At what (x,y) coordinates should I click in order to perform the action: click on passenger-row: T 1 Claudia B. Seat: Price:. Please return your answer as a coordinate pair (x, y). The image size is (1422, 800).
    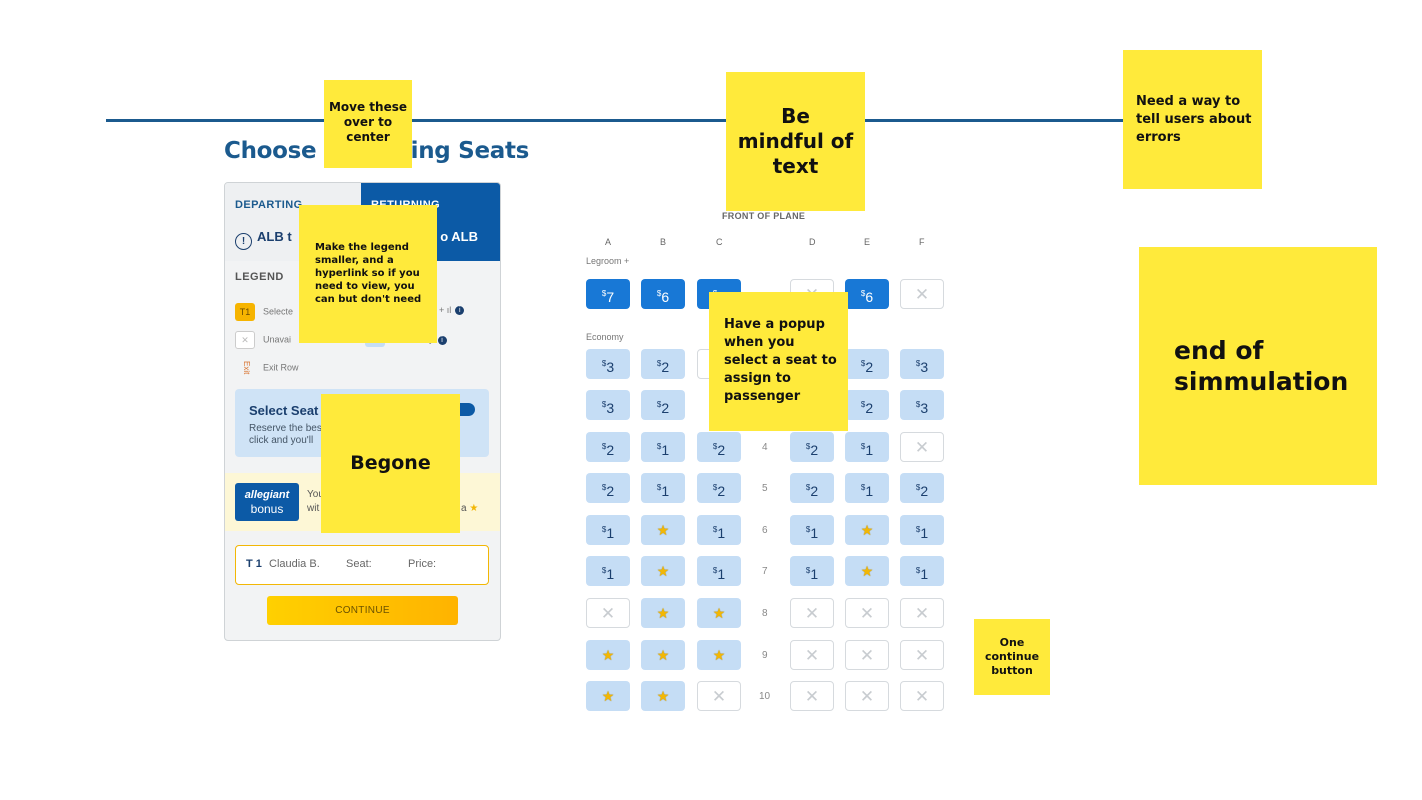
    Looking at the image, I should click on (362, 565).